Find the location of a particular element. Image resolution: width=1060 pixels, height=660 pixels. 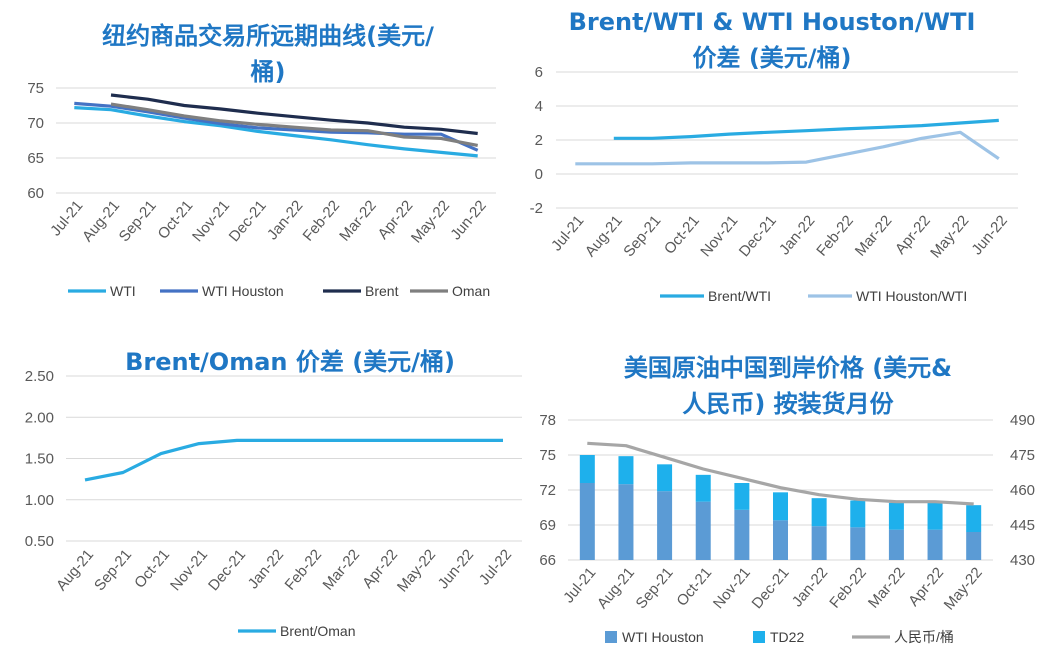

c1-x-tick-label: Aug-21 is located at coordinates (101, 221).